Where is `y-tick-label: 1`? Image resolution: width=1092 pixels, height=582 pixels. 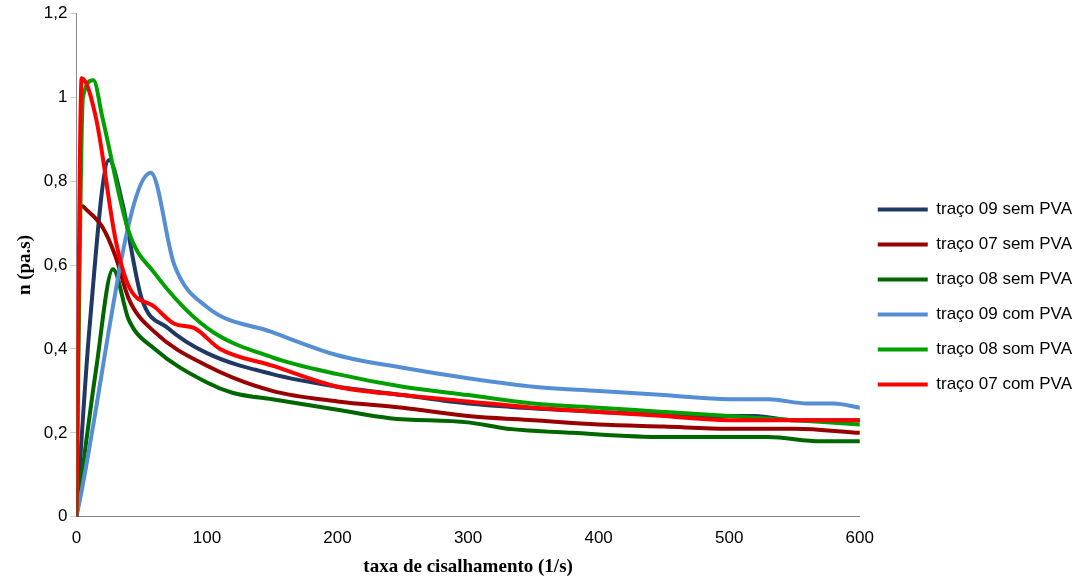 y-tick-label: 1 is located at coordinates (62, 96).